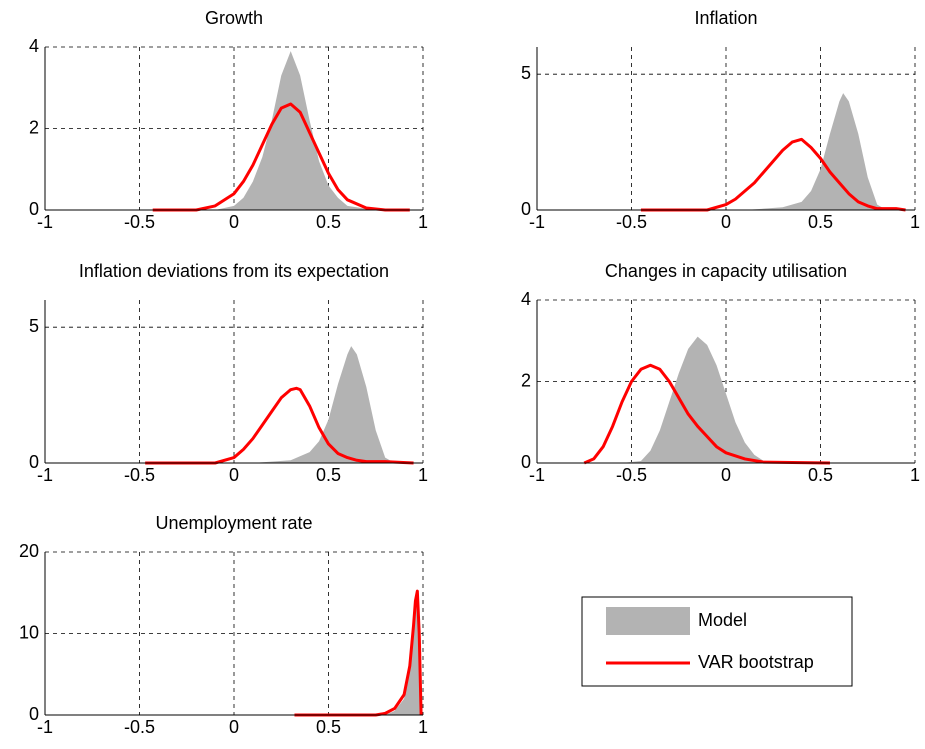 This screenshot has height=749, width=925. I want to click on subplot: Growth -1 -0.5 0 0.5 1 0 2 4, so click(228, 120).